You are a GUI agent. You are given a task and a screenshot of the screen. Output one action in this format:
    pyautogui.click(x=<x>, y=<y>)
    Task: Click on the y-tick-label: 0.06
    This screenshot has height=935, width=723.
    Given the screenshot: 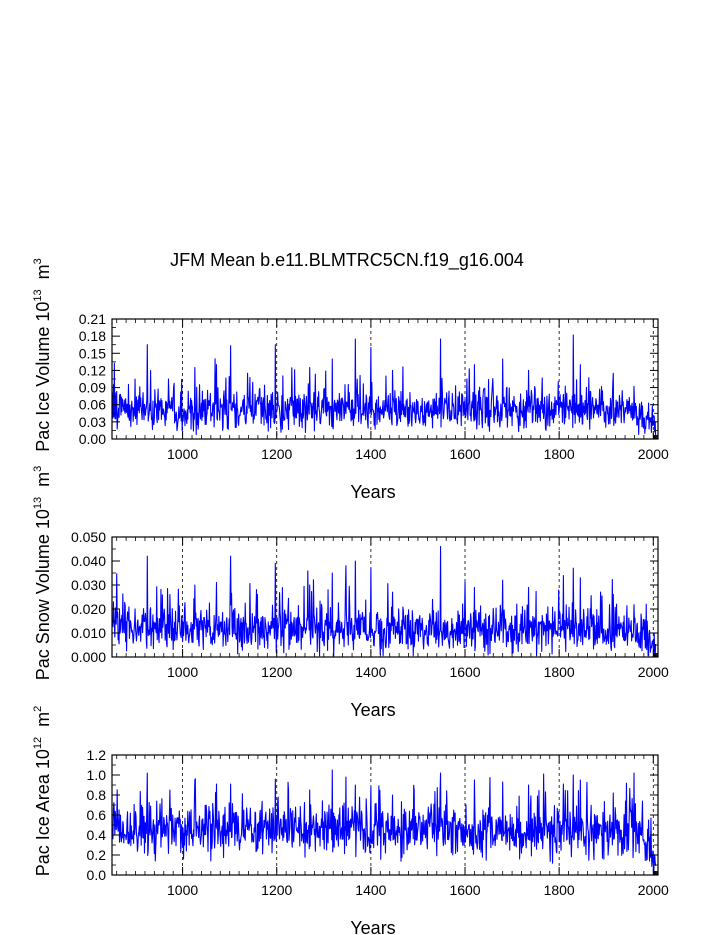 What is the action you would take?
    pyautogui.click(x=92, y=405)
    